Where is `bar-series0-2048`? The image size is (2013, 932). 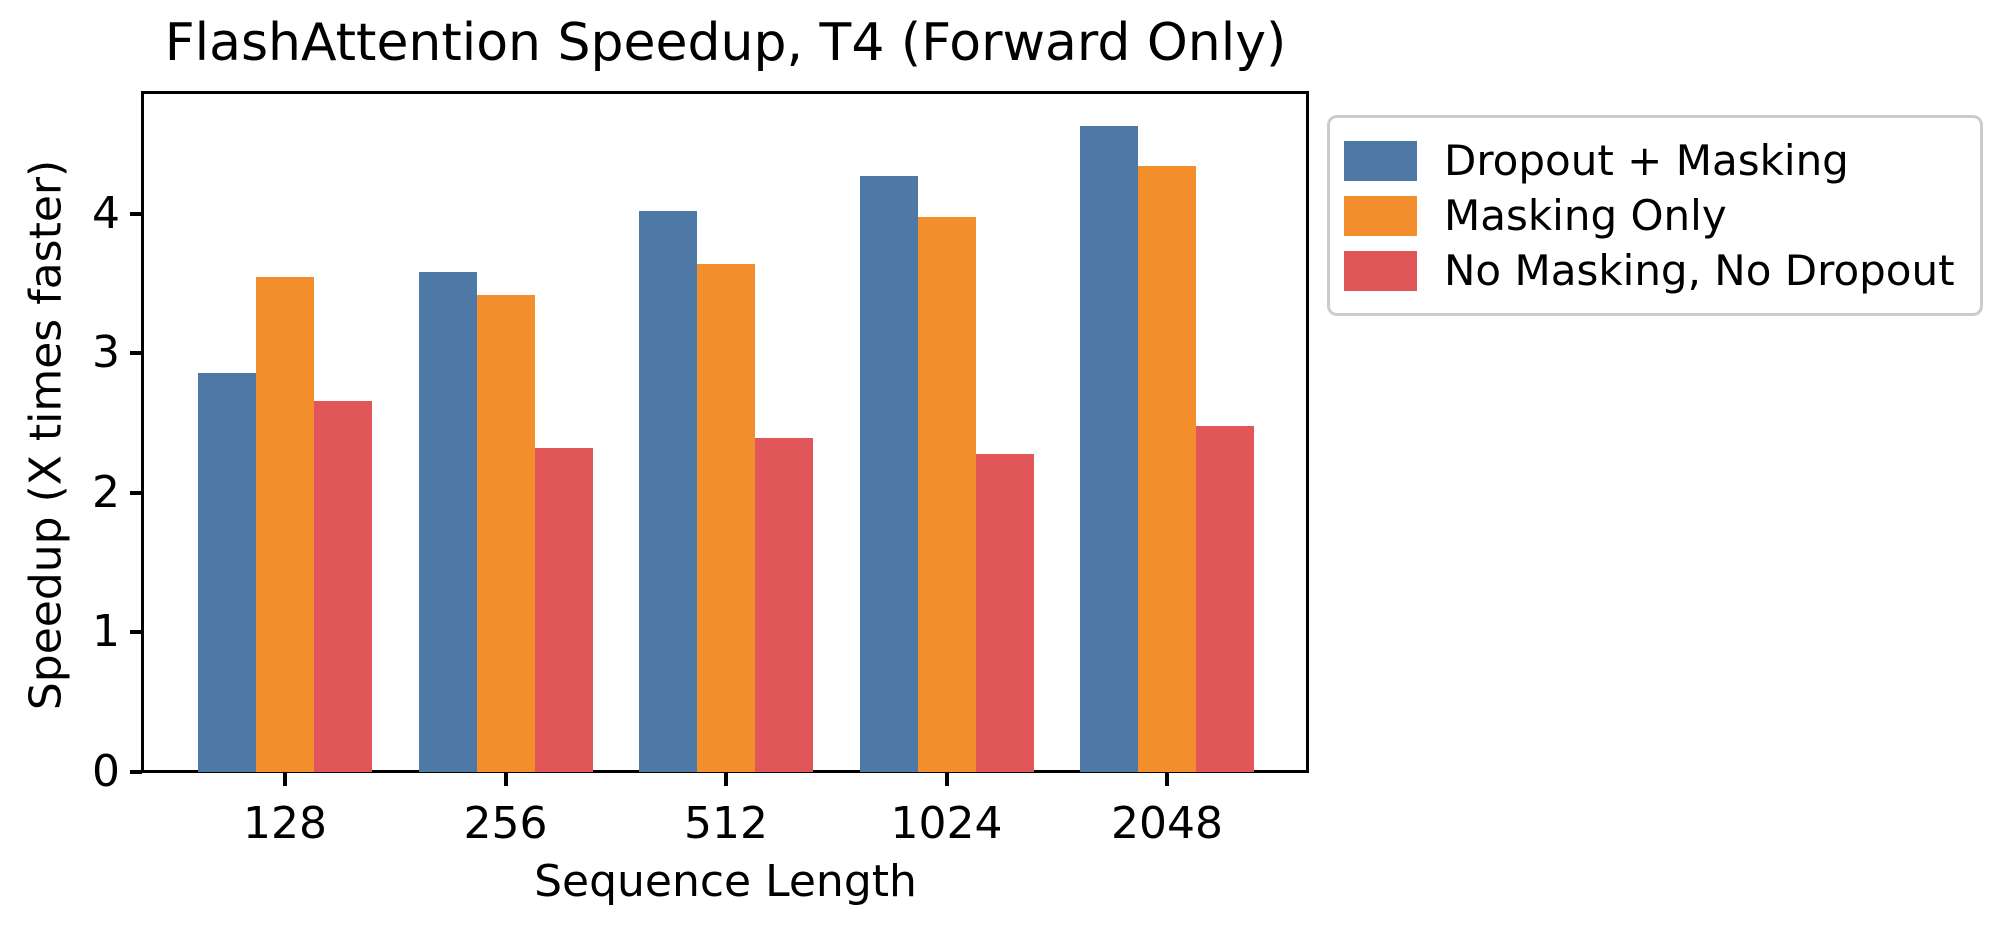
bar-series0-2048 is located at coordinates (1109, 448).